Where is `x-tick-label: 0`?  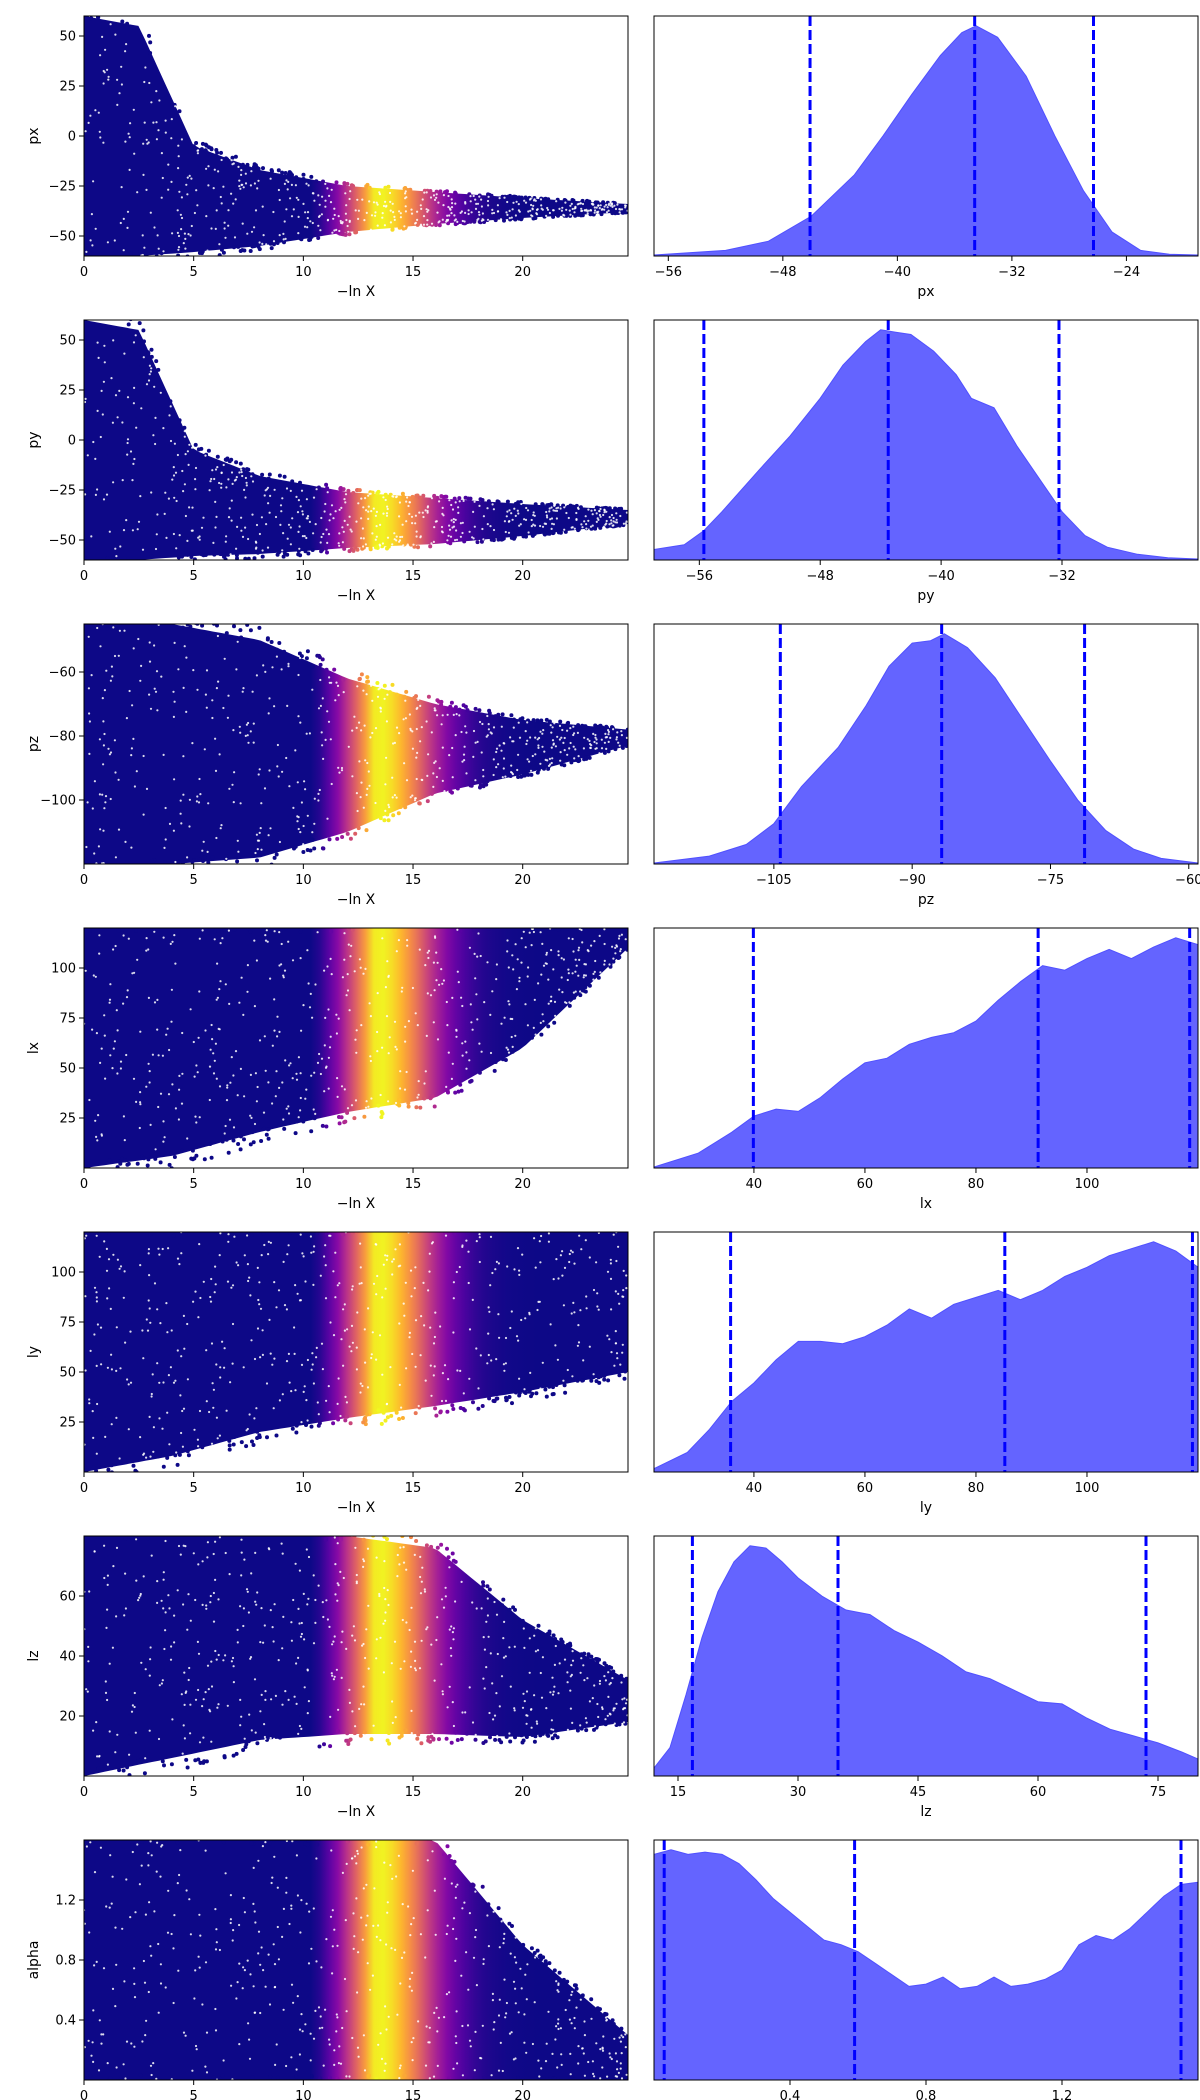 x-tick-label: 0 is located at coordinates (84, 1488).